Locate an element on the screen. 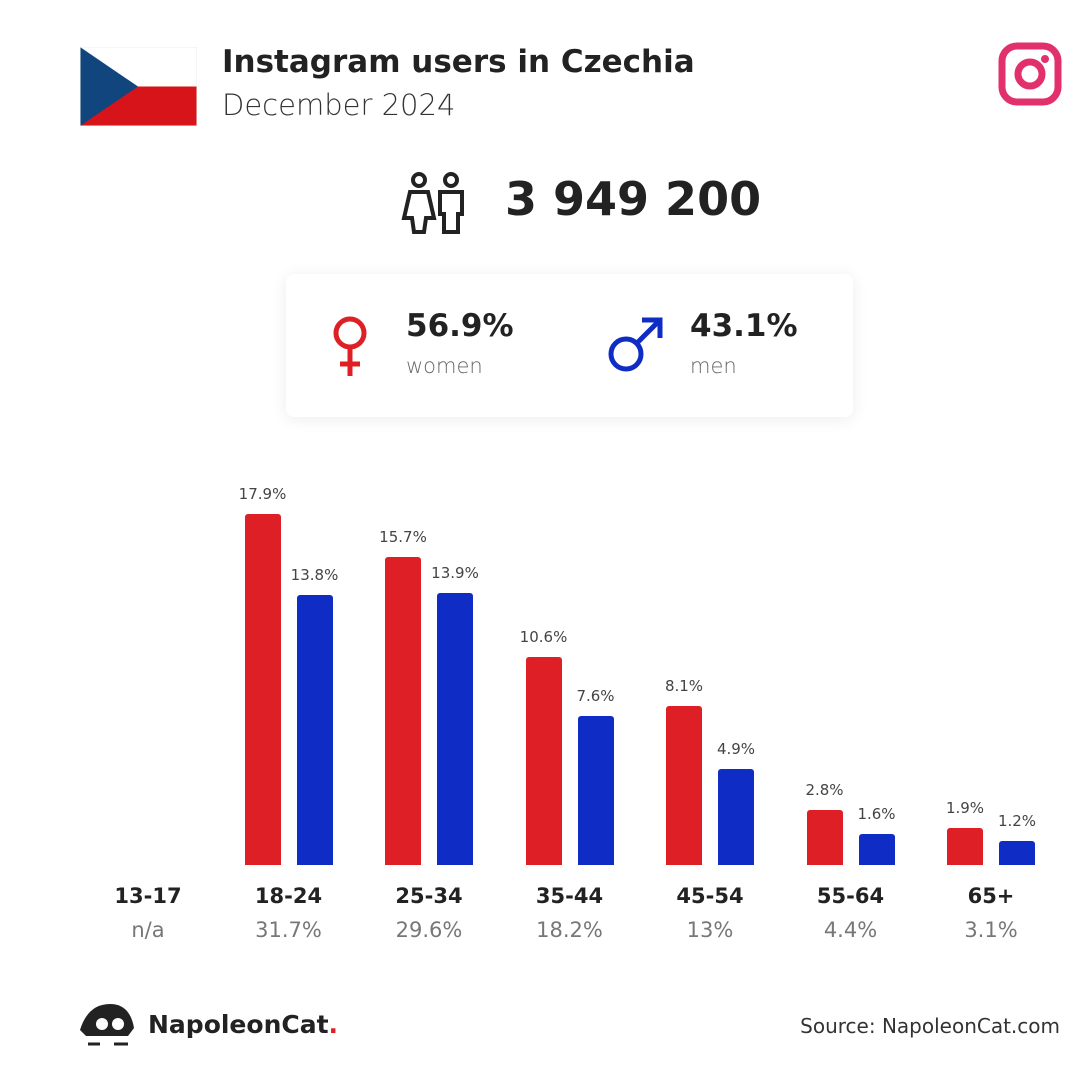 The height and width of the screenshot is (1080, 1080). men-label: men is located at coordinates (713, 366).